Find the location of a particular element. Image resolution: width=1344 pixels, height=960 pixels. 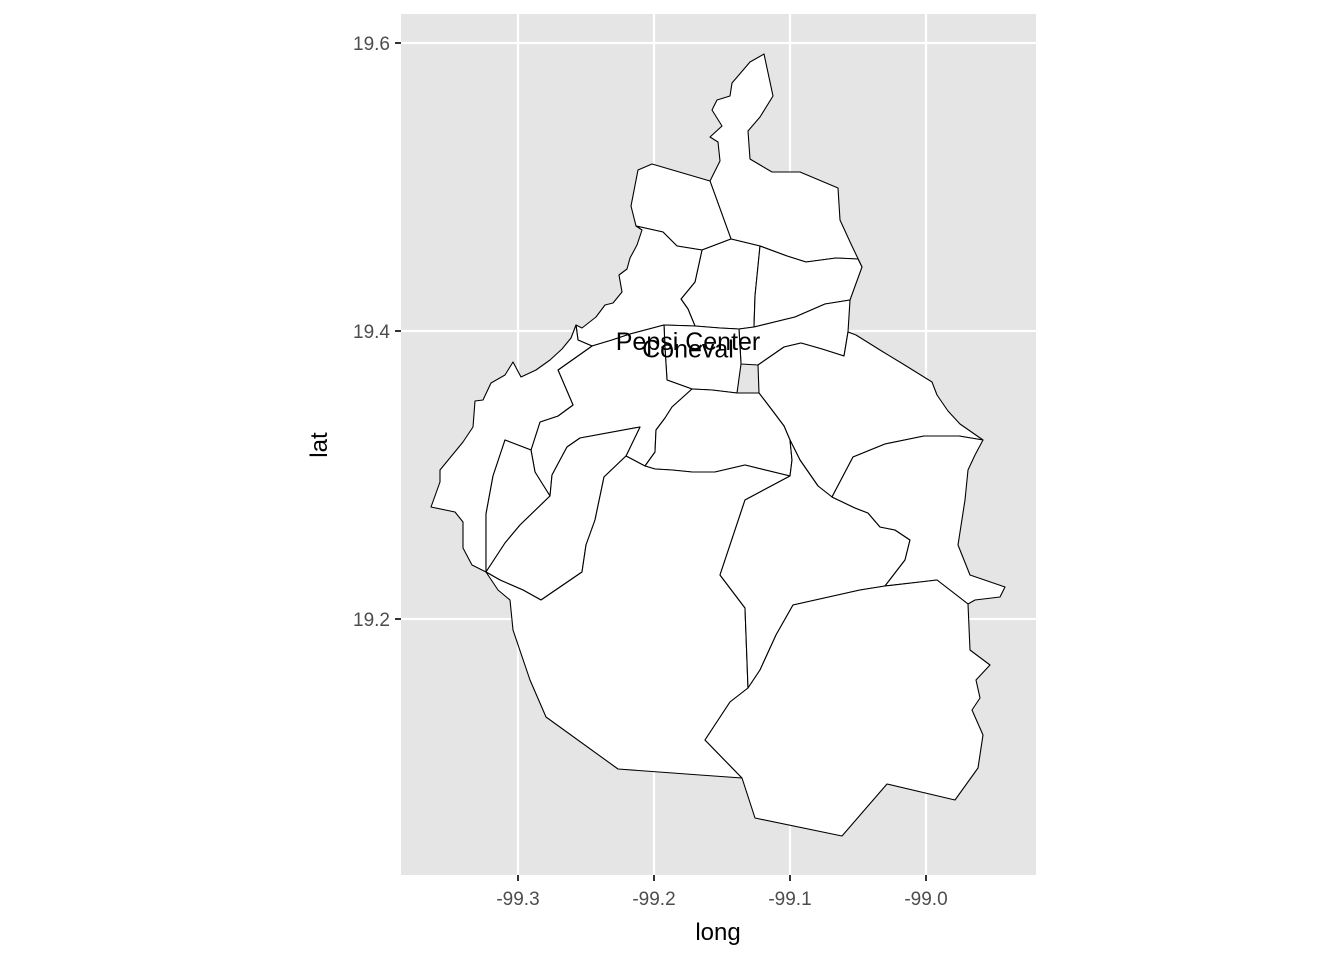

x-tick-label: -99.1 is located at coordinates (789, 899).